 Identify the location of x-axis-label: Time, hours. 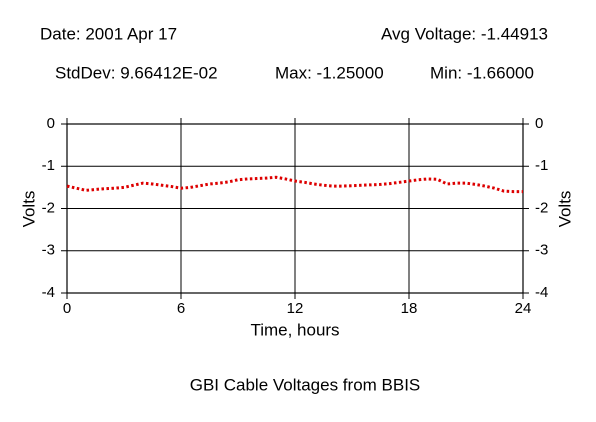
(294, 329).